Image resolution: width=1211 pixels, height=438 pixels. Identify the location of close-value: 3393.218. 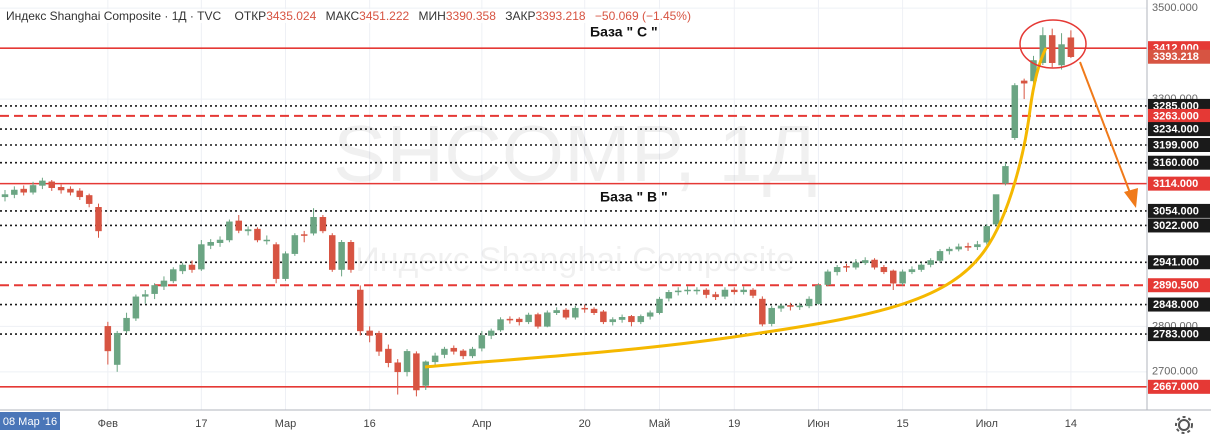
(560, 16).